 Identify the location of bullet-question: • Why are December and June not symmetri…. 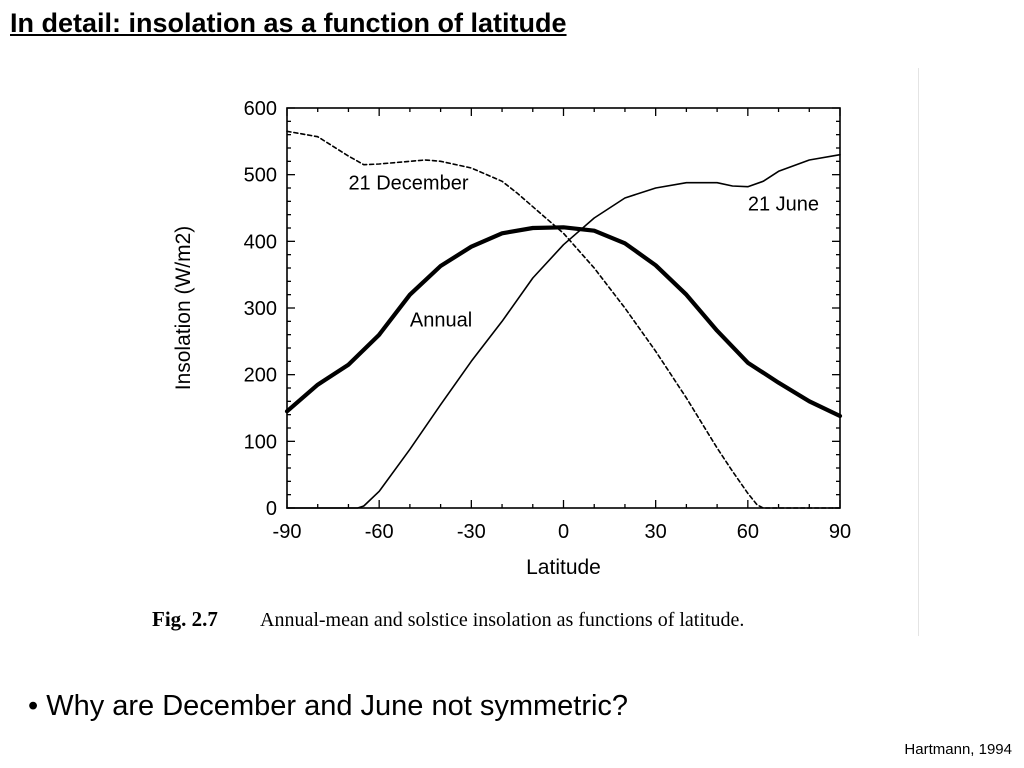
(328, 706).